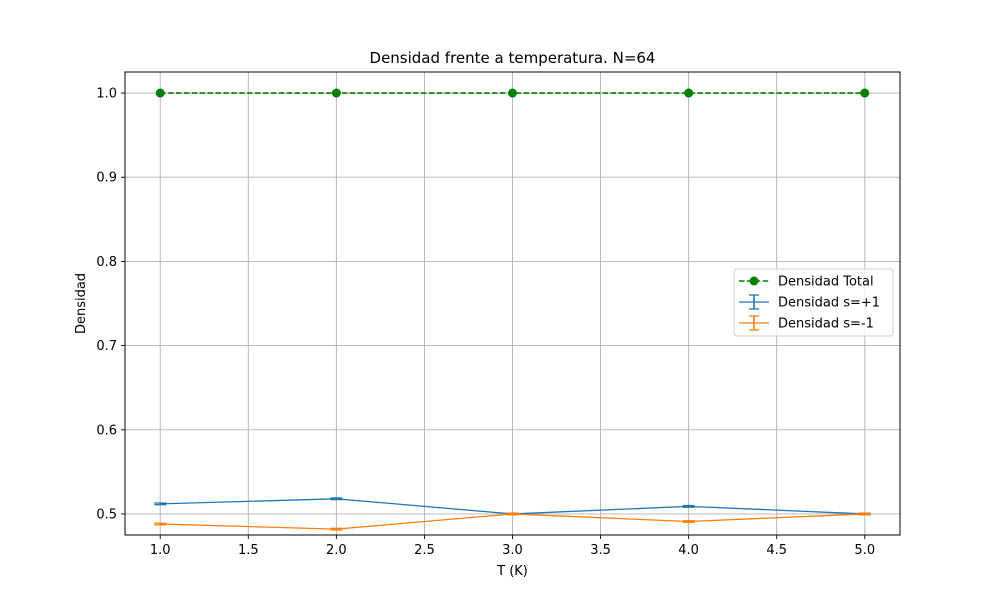 This screenshot has height=600, width=1000. Describe the element at coordinates (106, 430) in the screenshot. I see `y-tick-label: 0.6` at that location.